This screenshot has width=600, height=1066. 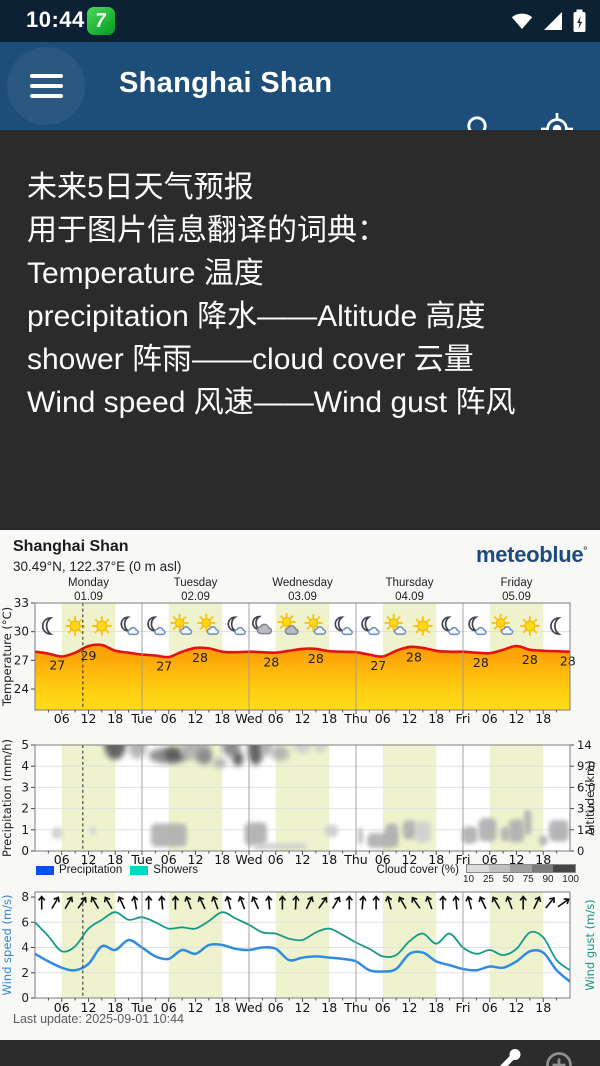 I want to click on wifi-icon, so click(x=522, y=21).